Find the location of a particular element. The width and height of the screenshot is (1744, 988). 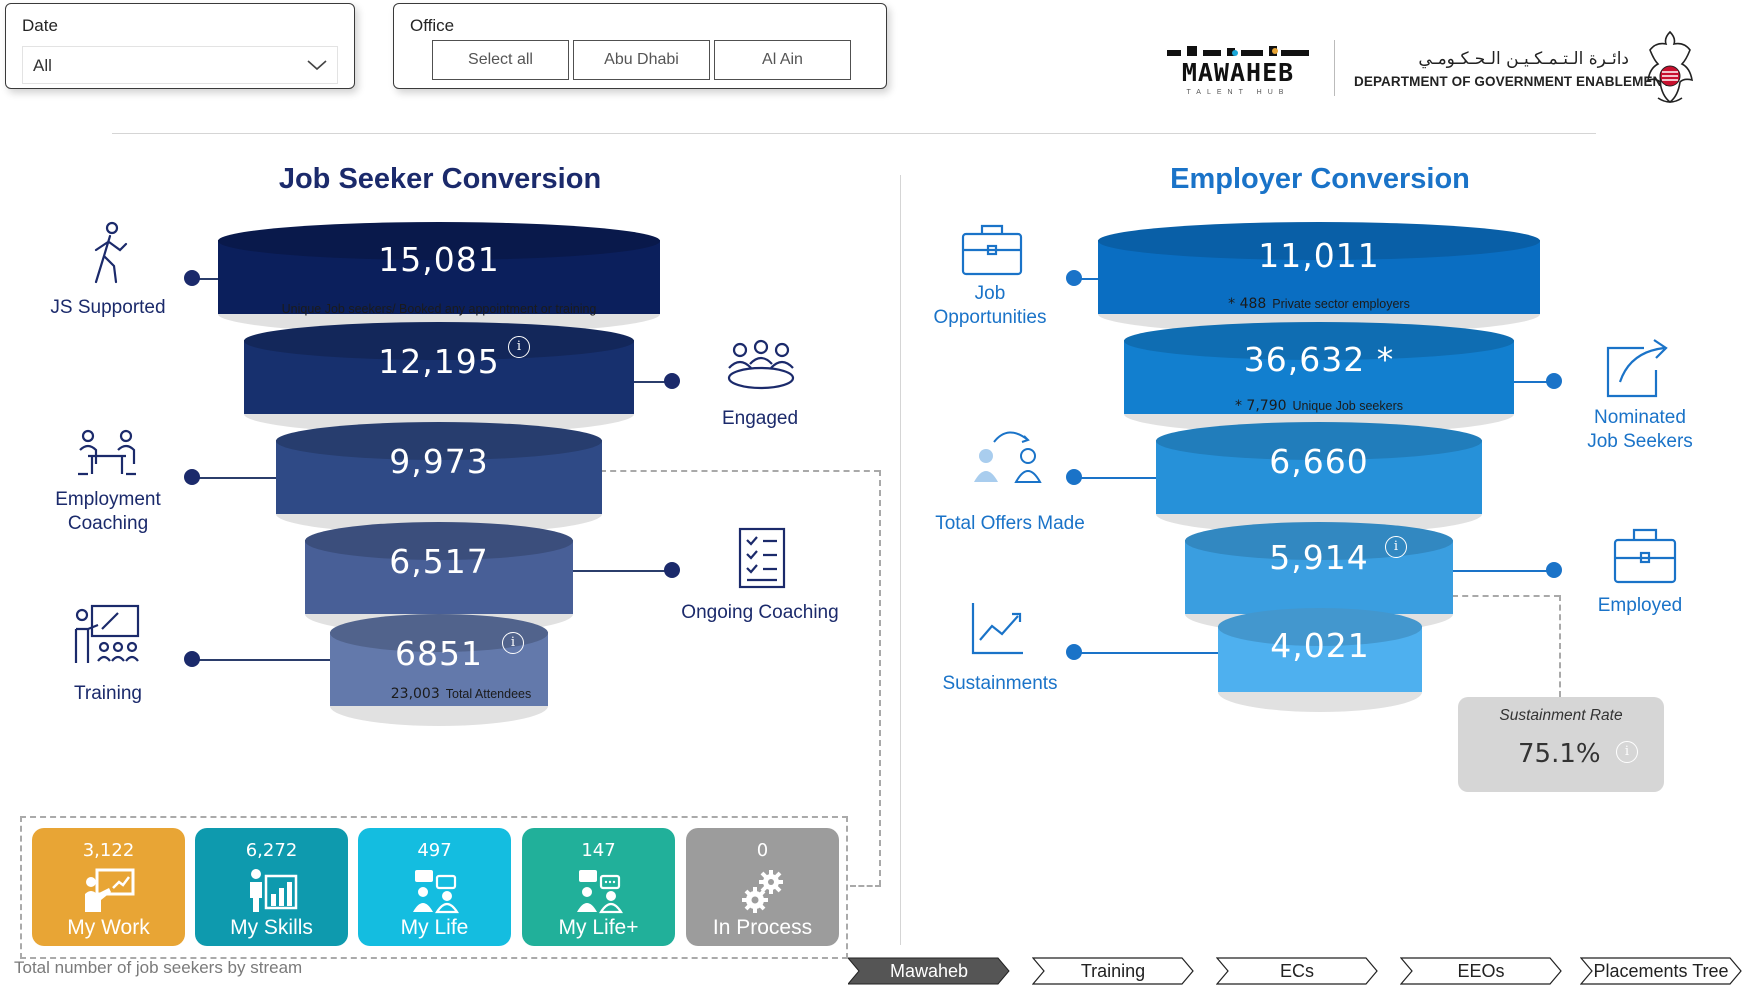

employer-title: Employer Conversion is located at coordinates (1320, 179).